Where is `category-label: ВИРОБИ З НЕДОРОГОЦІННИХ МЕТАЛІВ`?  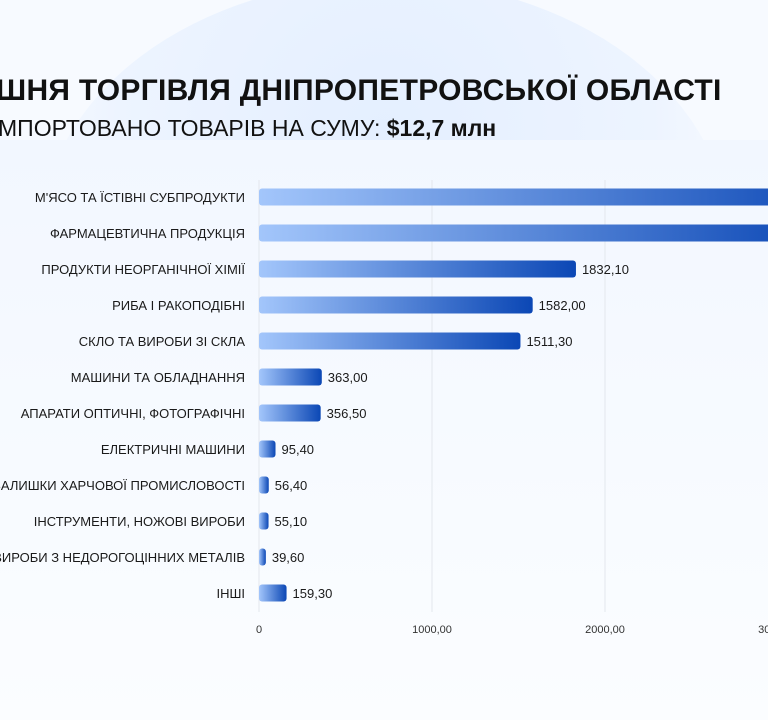 category-label: ВИРОБИ З НЕДОРОГОЦІННИХ МЕТАЛІВ is located at coordinates (122, 557).